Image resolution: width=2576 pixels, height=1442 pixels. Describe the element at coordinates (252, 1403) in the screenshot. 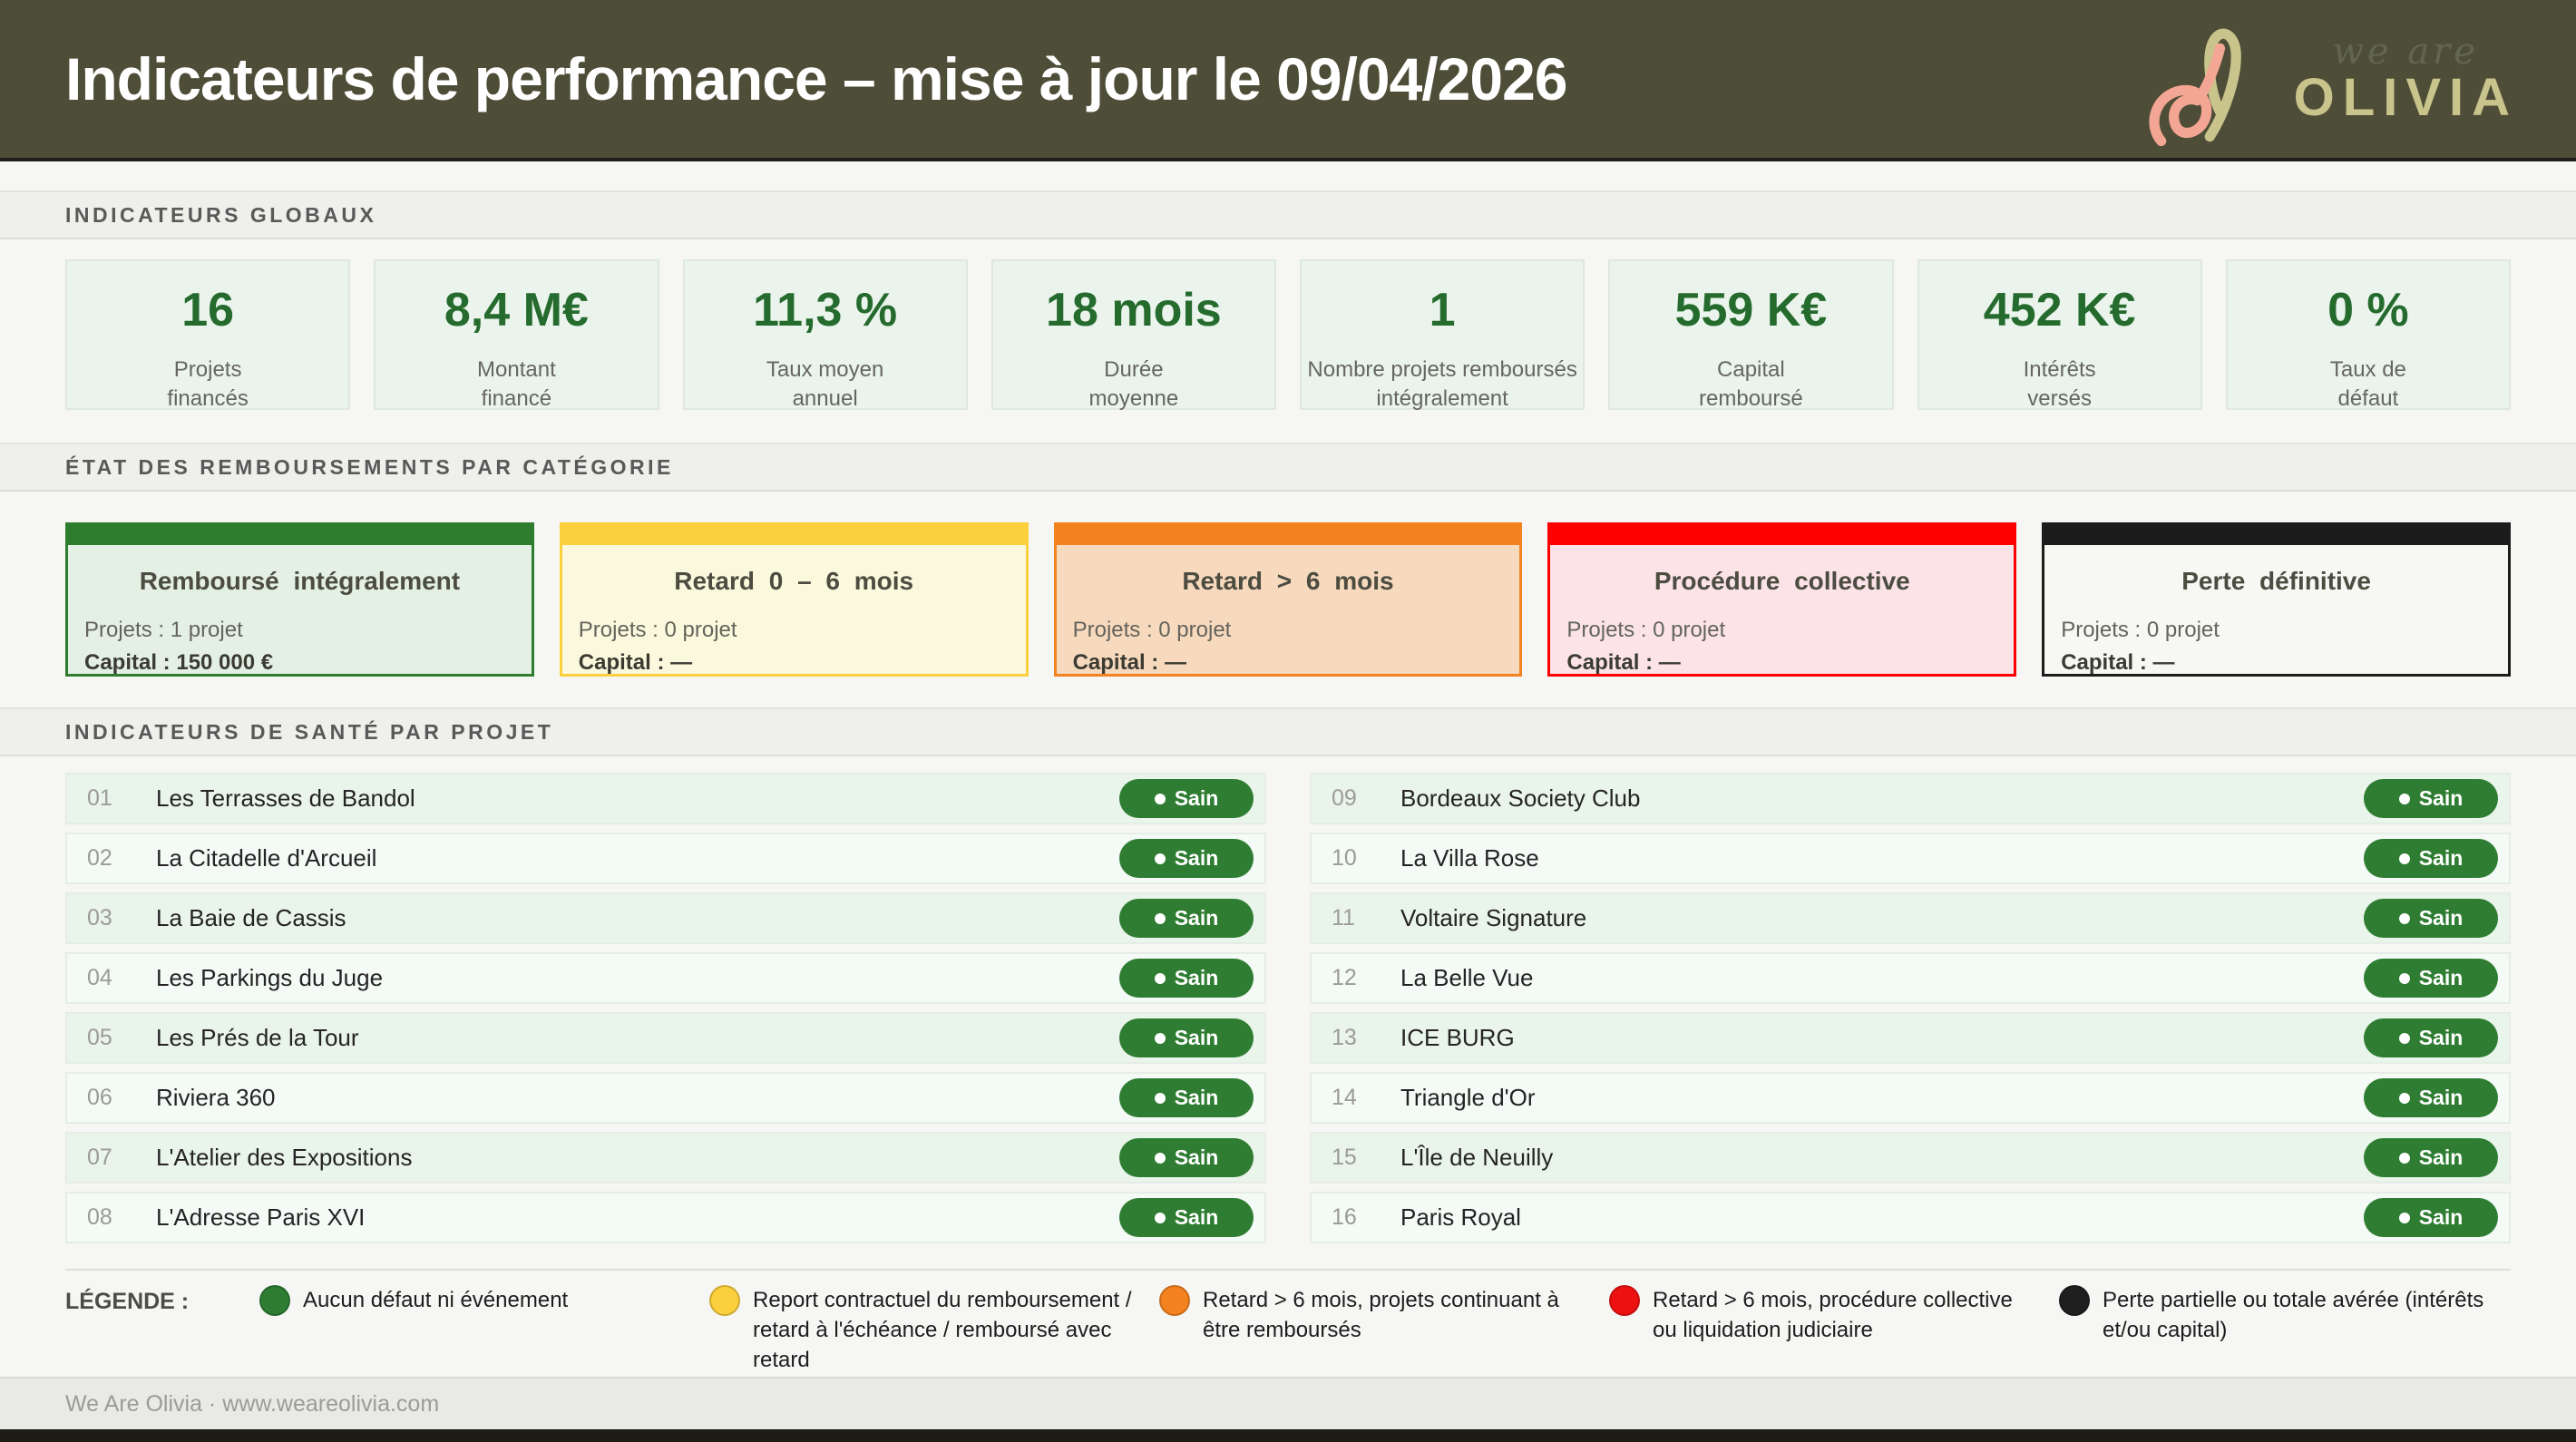

I see `footer-text: We Are Olivia · www.weareolivia.com` at that location.